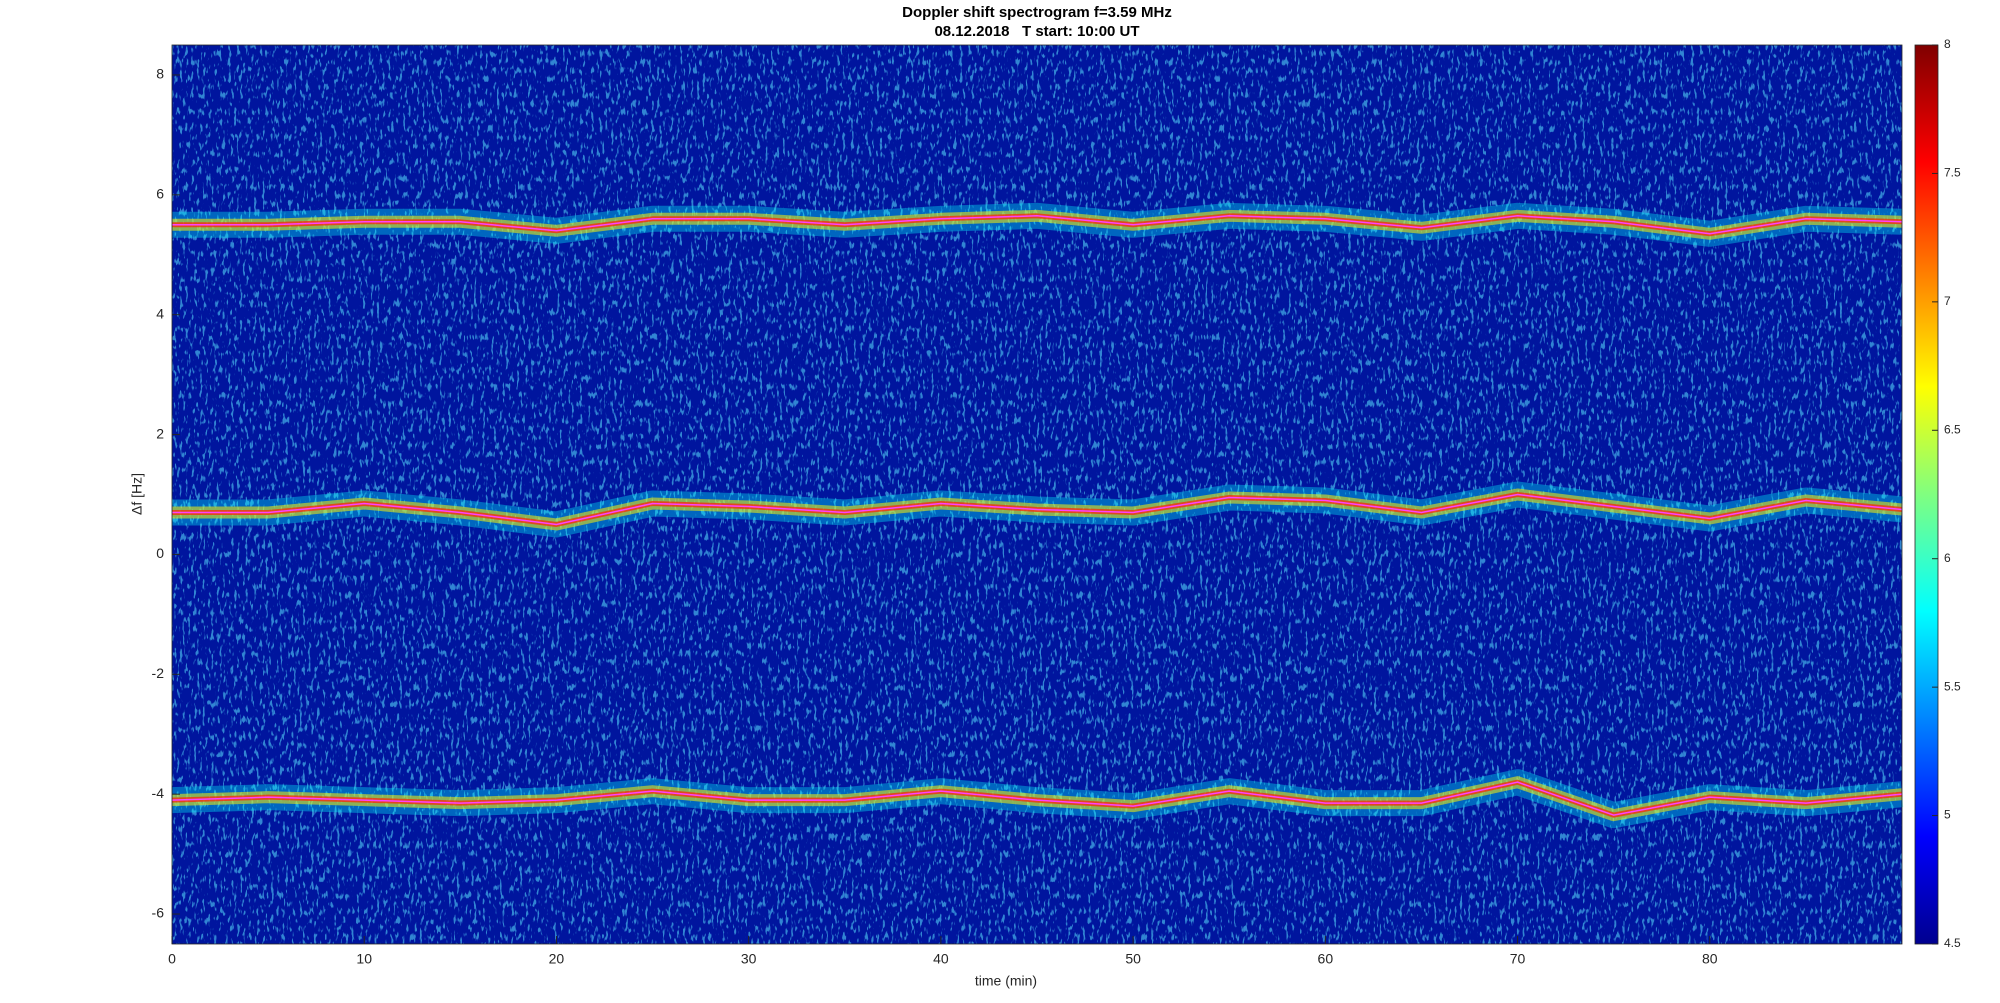 The image size is (2000, 1003). I want to click on y-tick-label: -4, so click(158, 793).